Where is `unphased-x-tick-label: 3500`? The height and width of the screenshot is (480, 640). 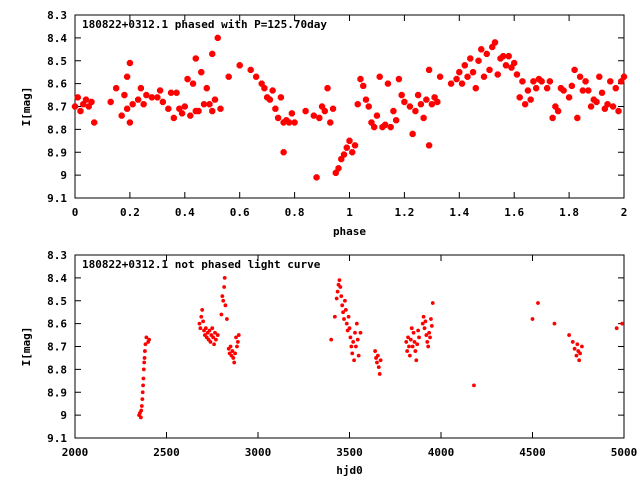 unphased-x-tick-label: 3500 is located at coordinates (349, 452).